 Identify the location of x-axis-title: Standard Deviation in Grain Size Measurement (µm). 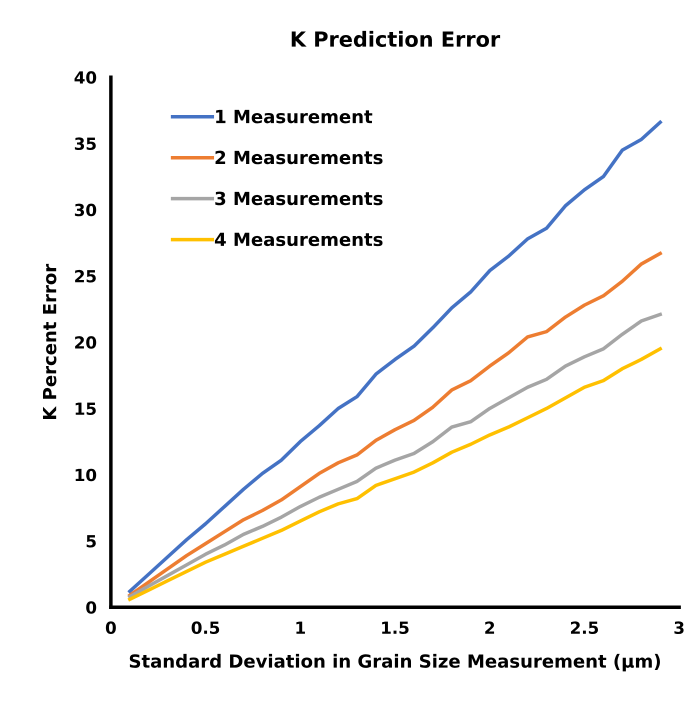
(395, 663).